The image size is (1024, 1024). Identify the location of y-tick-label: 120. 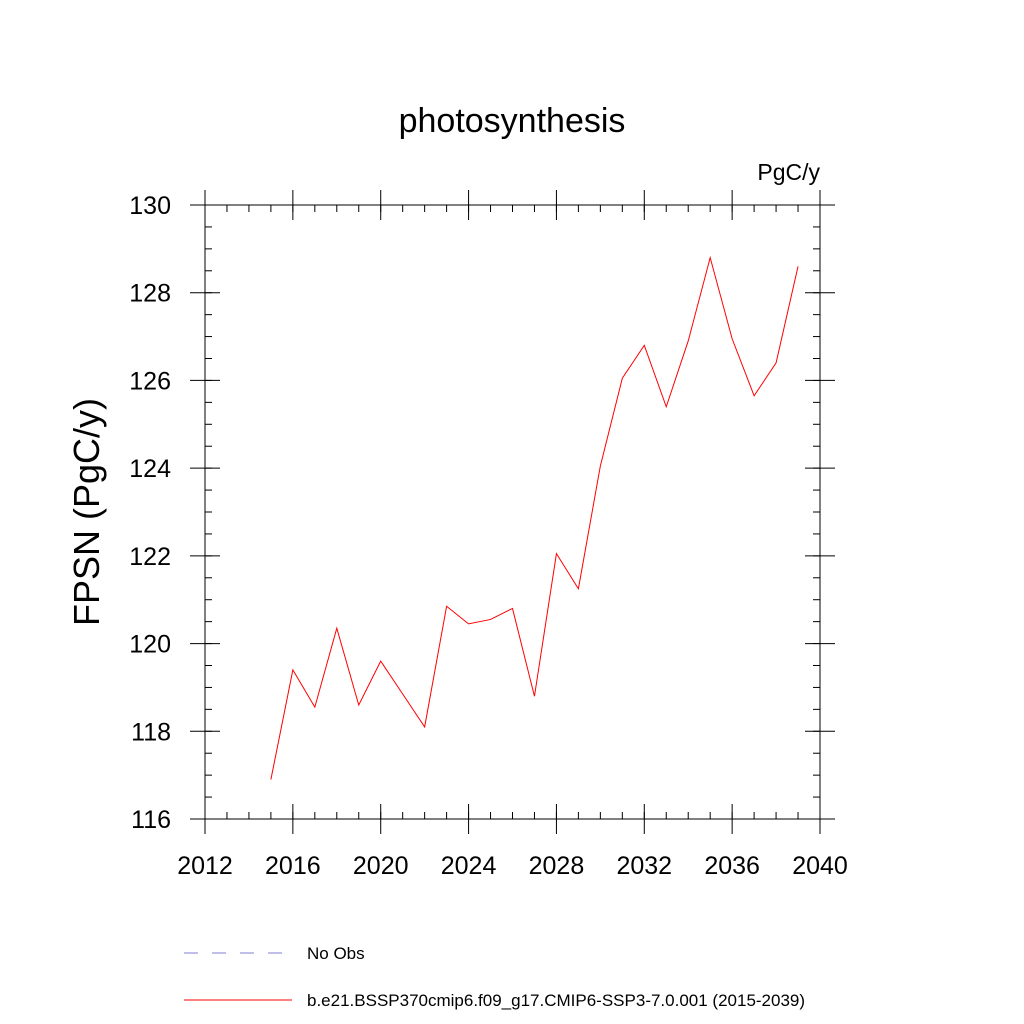
(150, 645).